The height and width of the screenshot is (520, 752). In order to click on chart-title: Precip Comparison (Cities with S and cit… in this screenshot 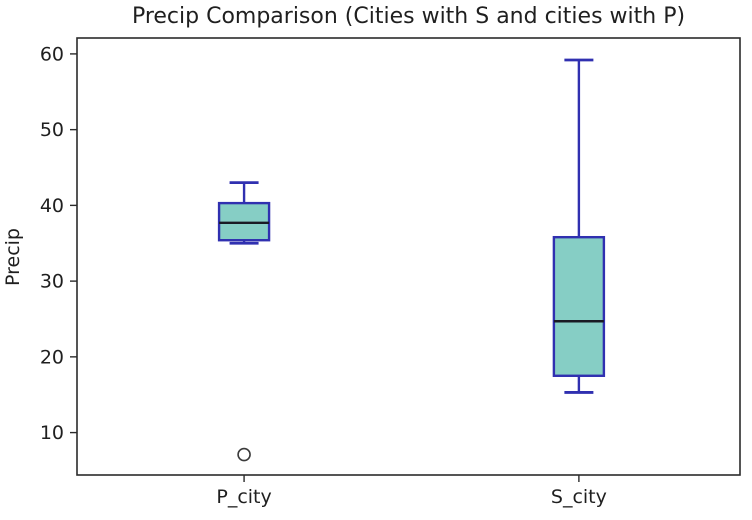, I will do `click(408, 16)`.